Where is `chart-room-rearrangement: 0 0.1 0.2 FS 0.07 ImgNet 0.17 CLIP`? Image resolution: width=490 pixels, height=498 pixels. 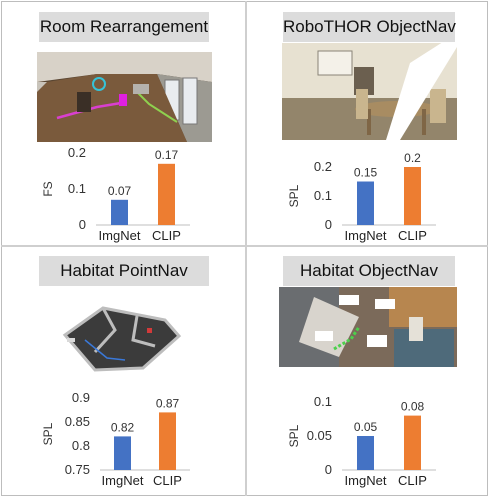 chart-room-rearrangement: 0 0.1 0.2 FS 0.07 ImgNet 0.17 CLIP is located at coordinates (115, 194).